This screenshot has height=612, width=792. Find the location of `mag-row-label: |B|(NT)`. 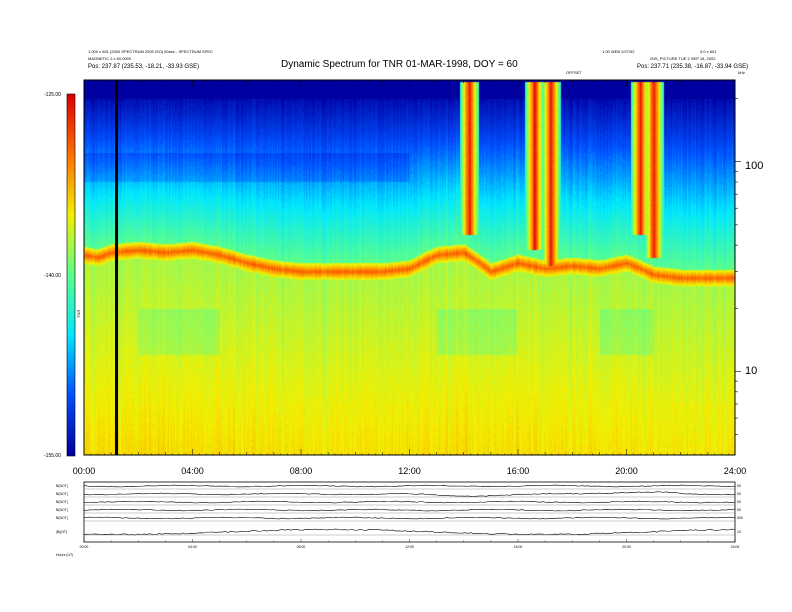

mag-row-label: |B|(NT) is located at coordinates (62, 532).